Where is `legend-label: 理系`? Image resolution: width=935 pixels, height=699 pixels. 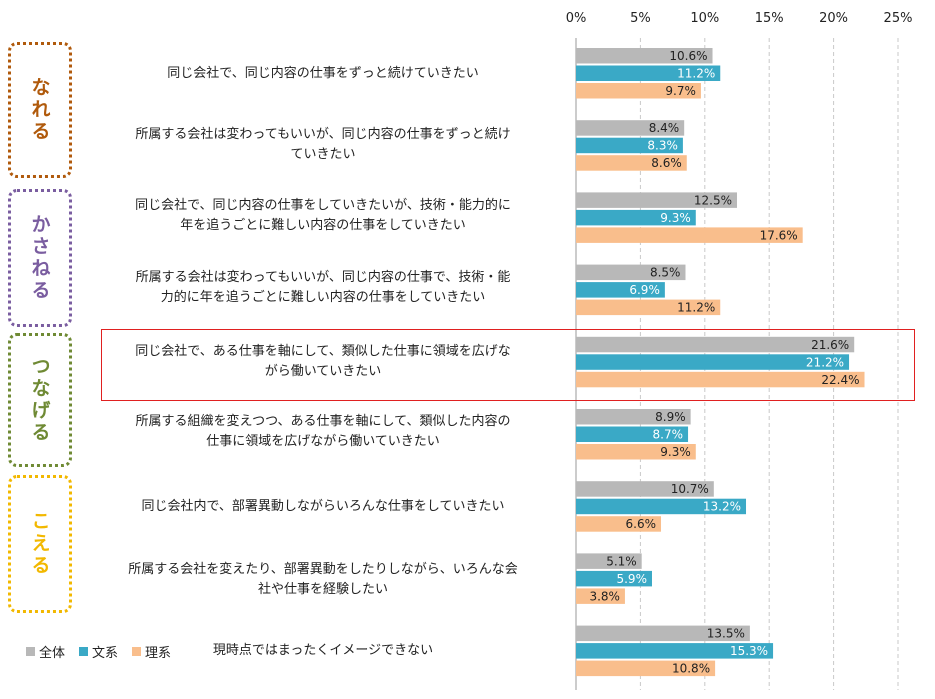
legend-label: 理系 is located at coordinates (158, 653).